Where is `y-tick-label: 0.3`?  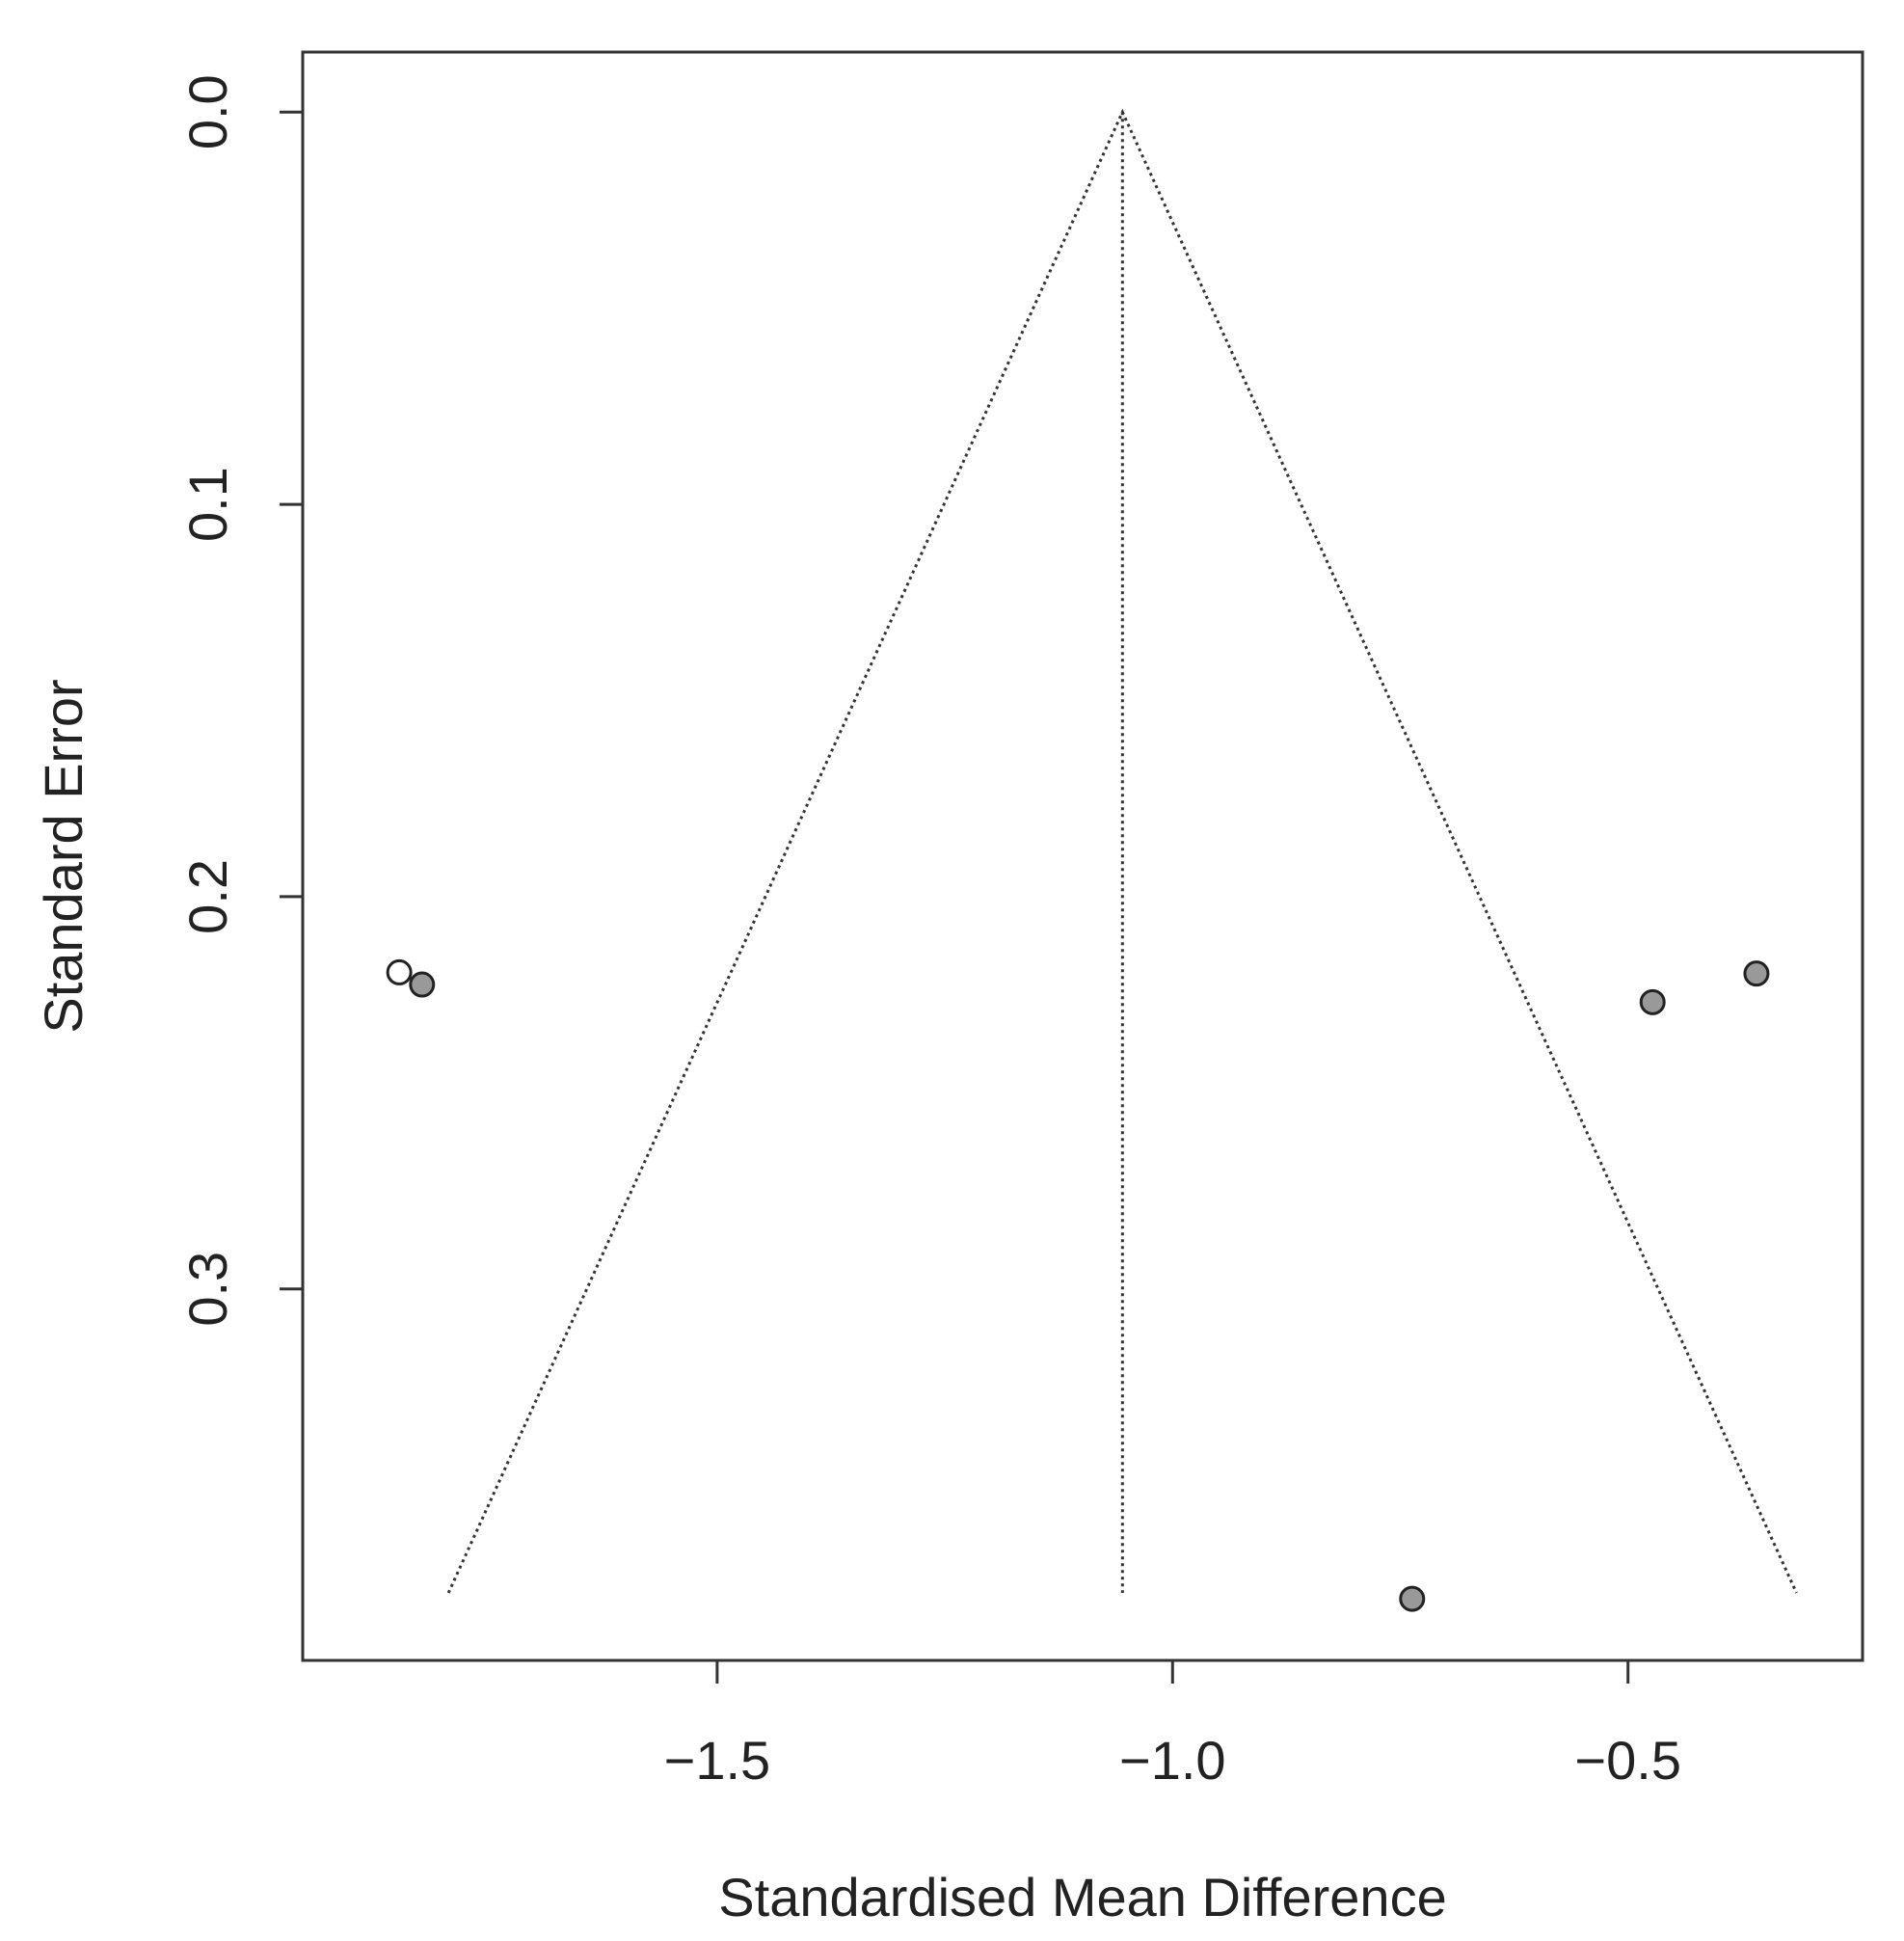
y-tick-label: 0.3 is located at coordinates (208, 1290).